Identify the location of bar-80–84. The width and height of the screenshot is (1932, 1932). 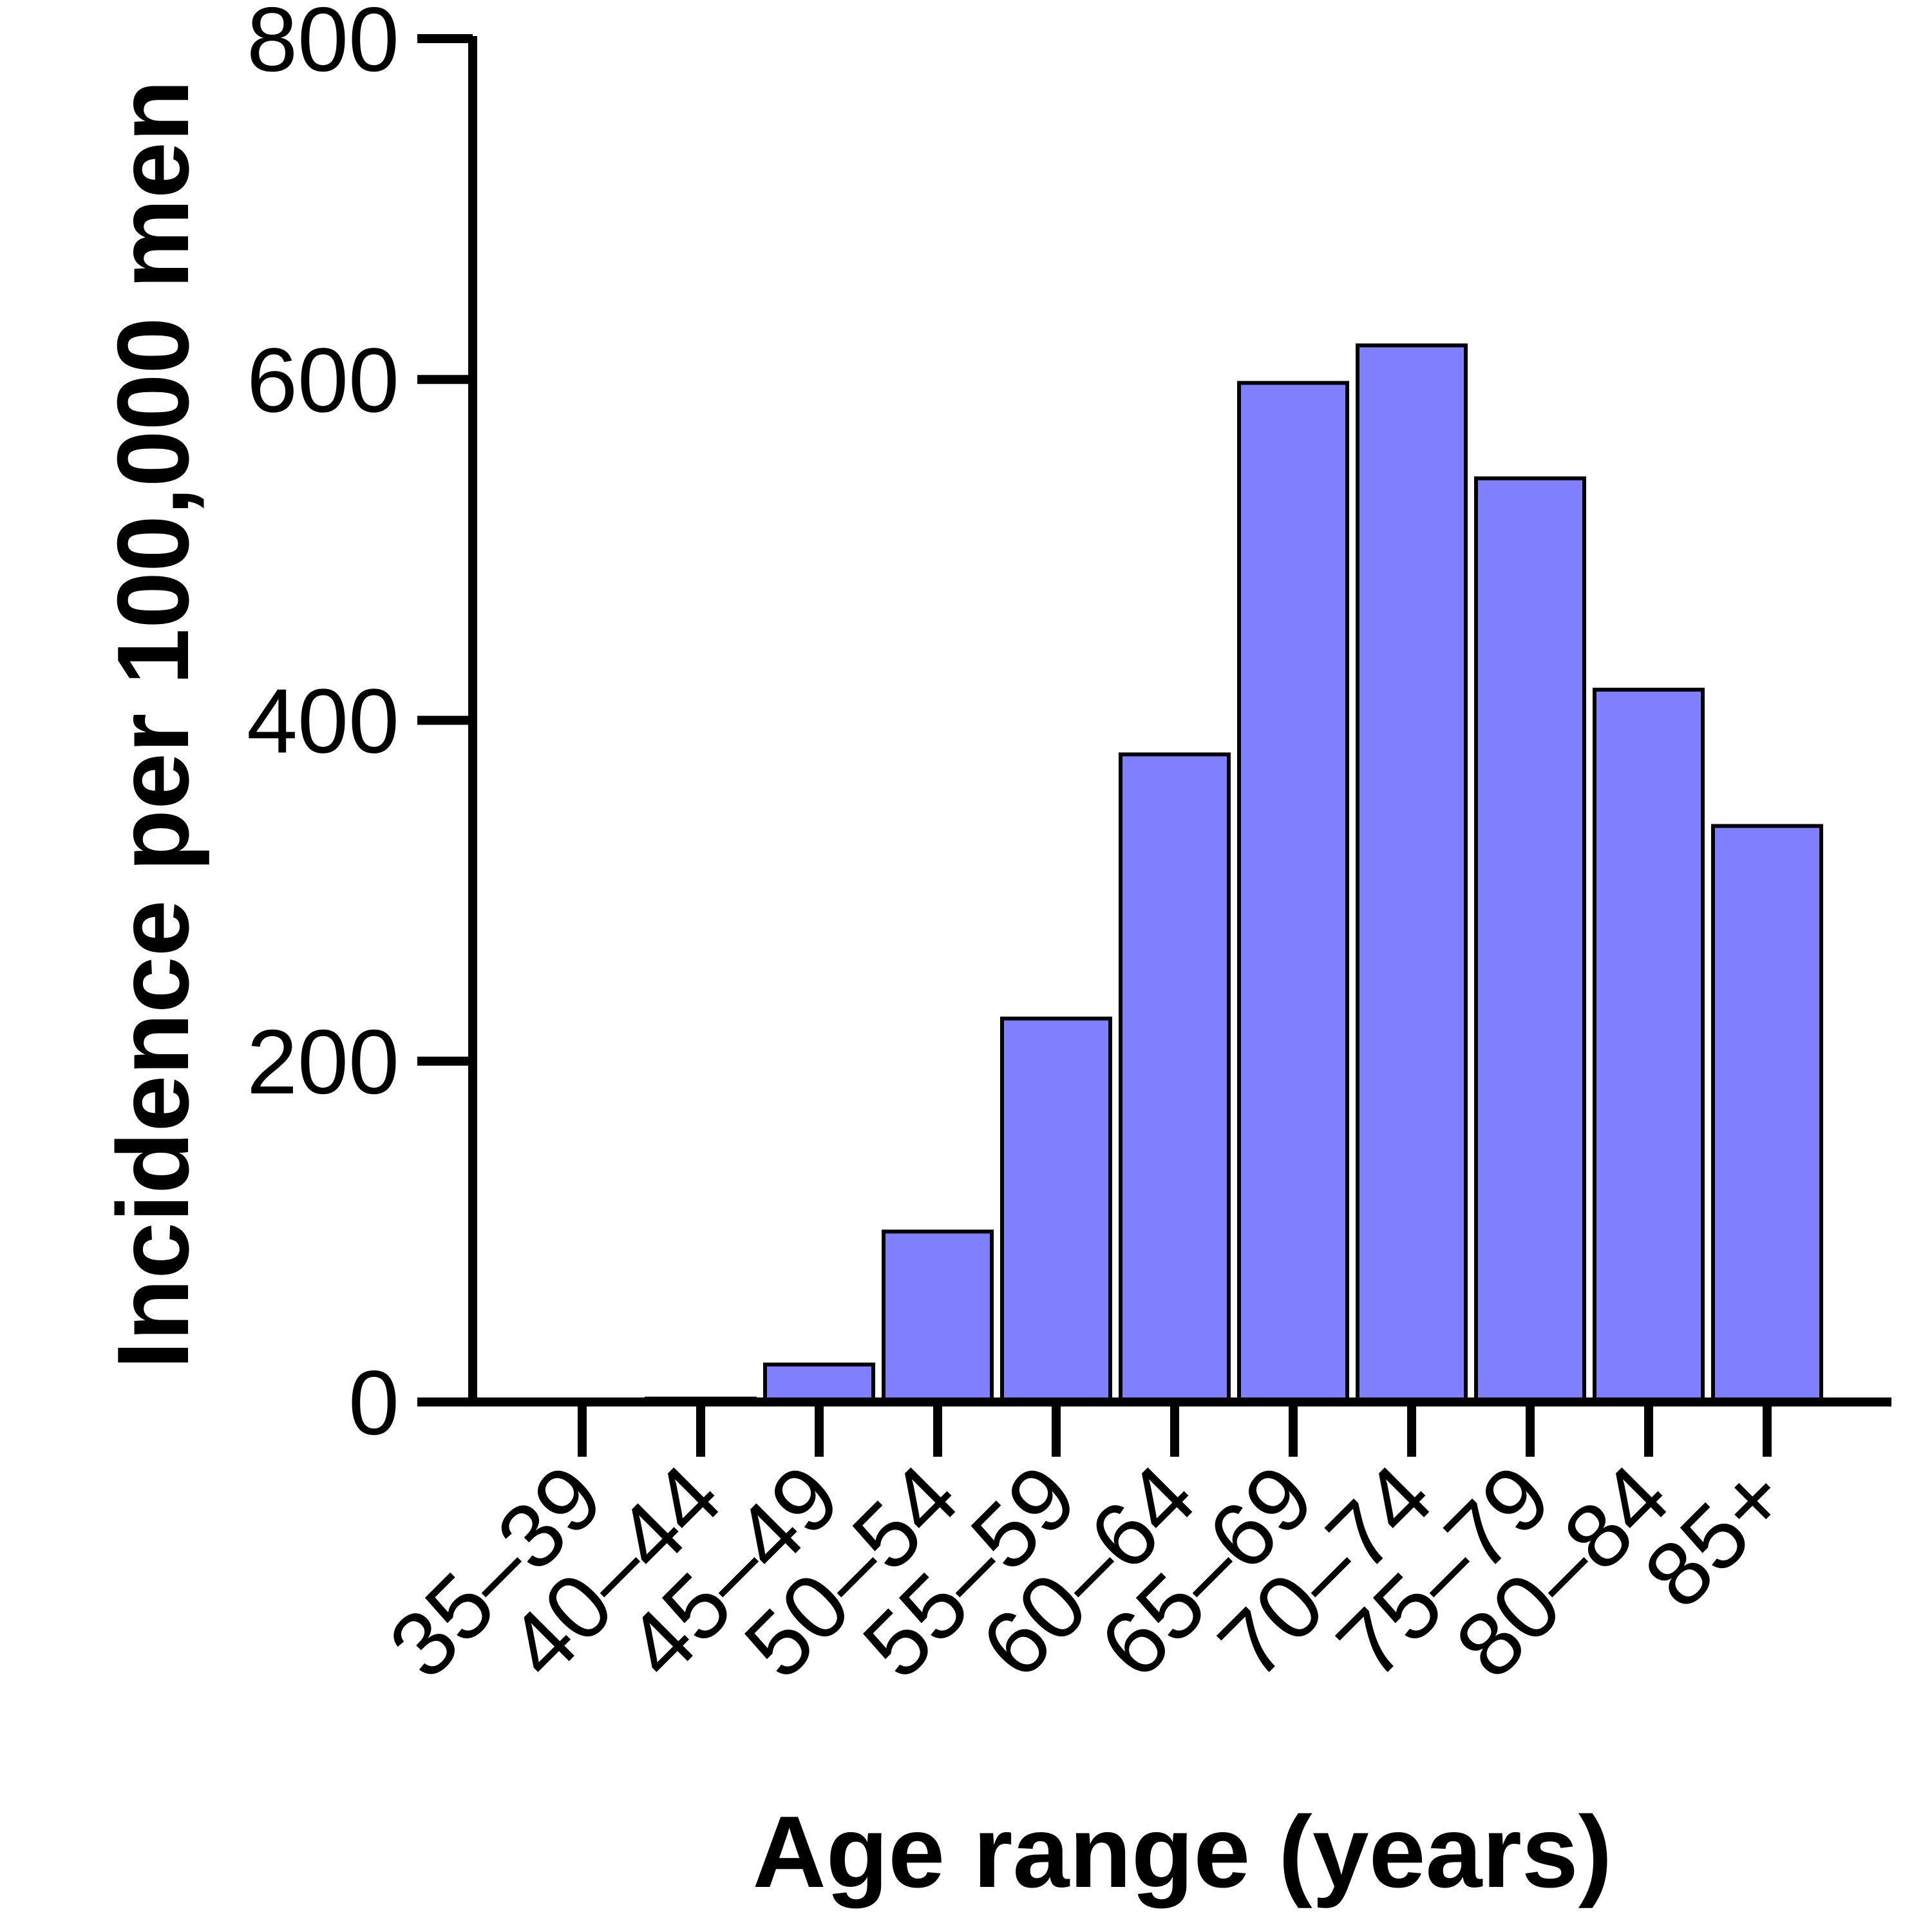
(1649, 1045).